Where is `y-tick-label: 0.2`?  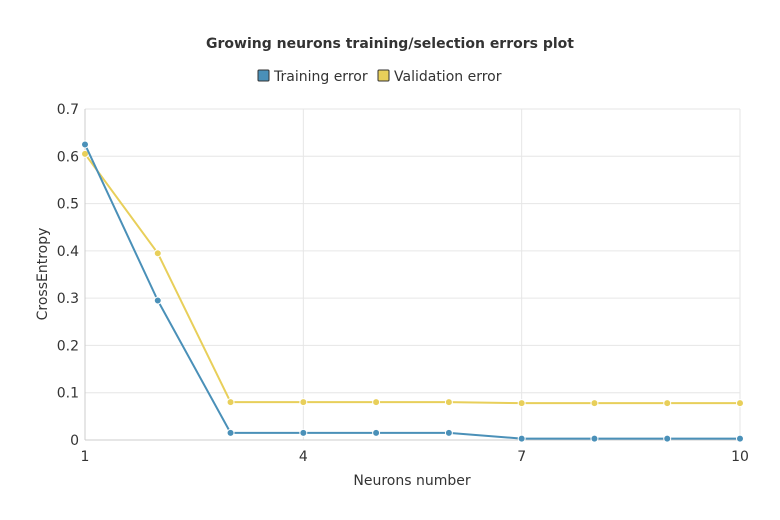 y-tick-label: 0.2 is located at coordinates (68, 346).